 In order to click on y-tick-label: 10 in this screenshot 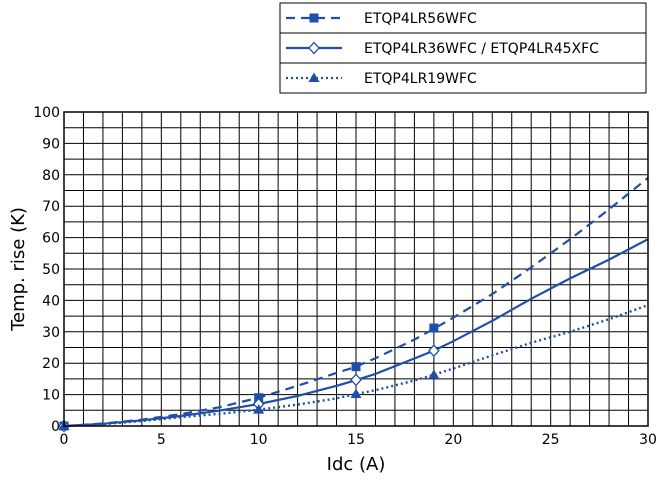, I will do `click(51, 396)`.